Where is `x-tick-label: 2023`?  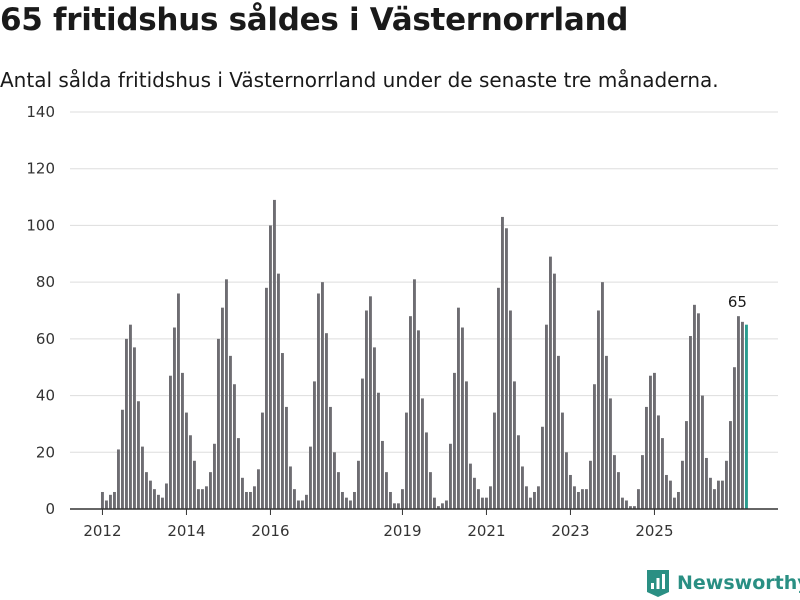 x-tick-label: 2023 is located at coordinates (570, 531).